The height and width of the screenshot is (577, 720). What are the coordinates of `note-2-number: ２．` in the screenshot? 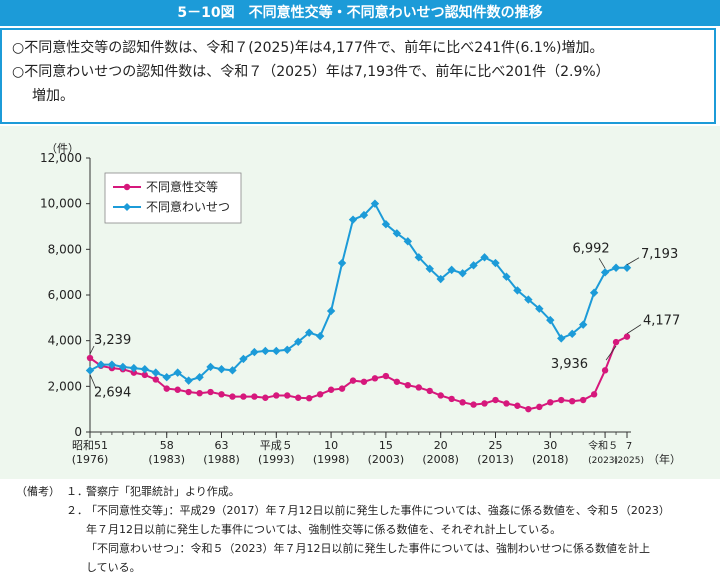 It's located at (77, 510).